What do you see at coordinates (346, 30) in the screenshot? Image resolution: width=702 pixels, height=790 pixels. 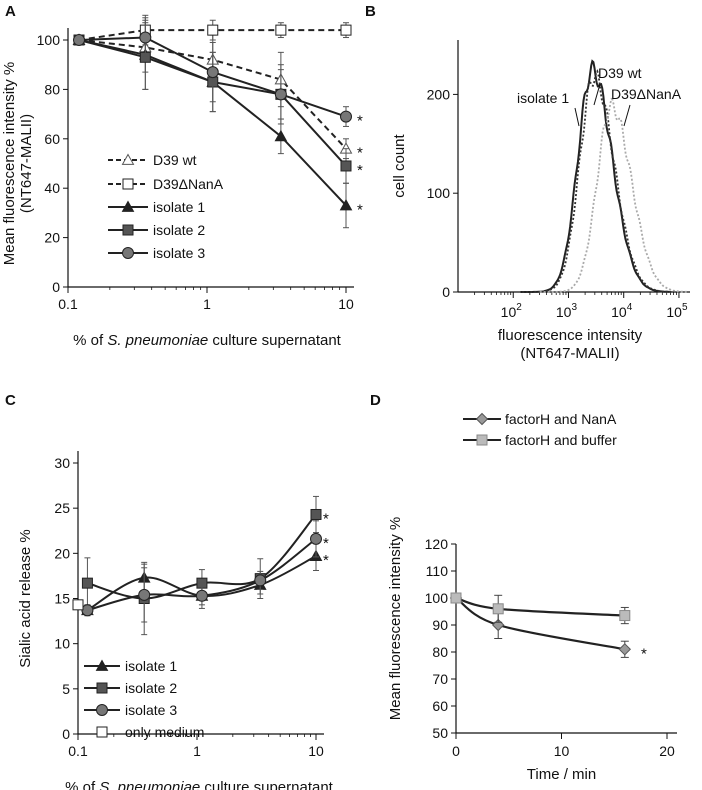 I see `data-point-d39-nana` at bounding box center [346, 30].